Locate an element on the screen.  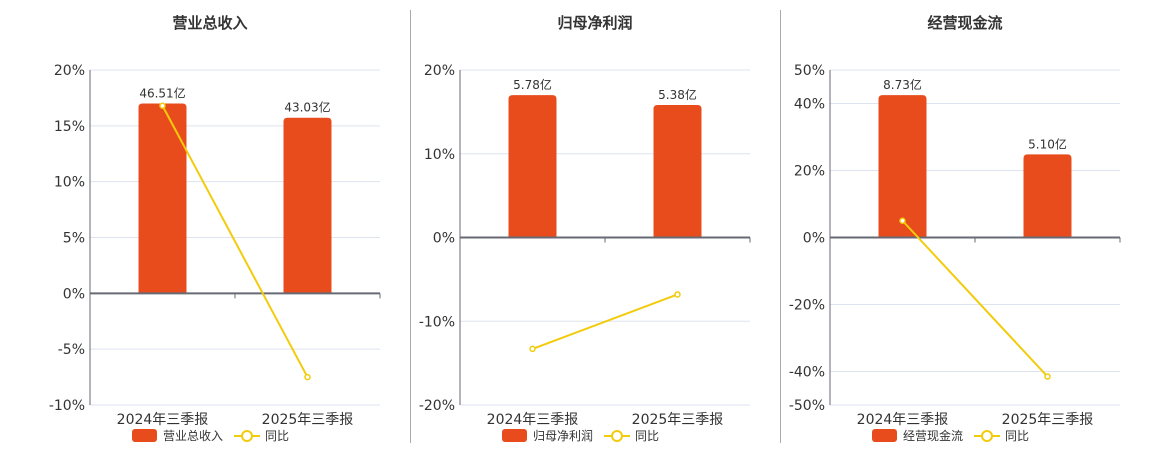
y-tick-label: 5% is located at coordinates (74, 239).